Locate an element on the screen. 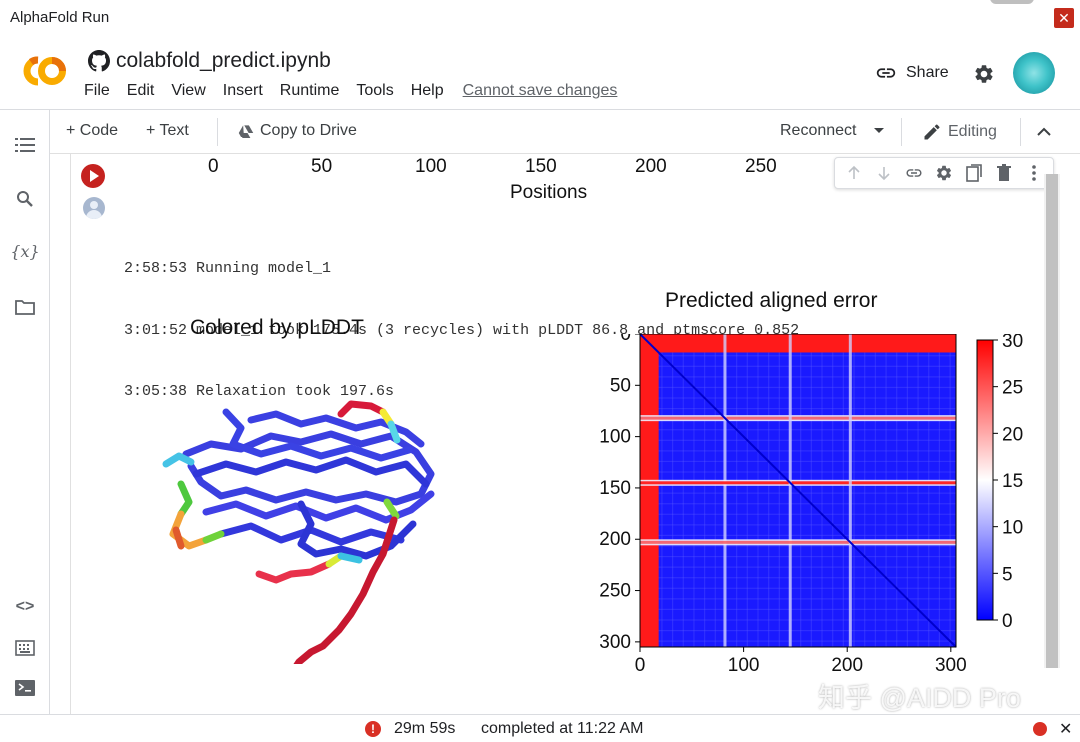 The width and height of the screenshot is (1080, 742). search-icon is located at coordinates (25, 199).